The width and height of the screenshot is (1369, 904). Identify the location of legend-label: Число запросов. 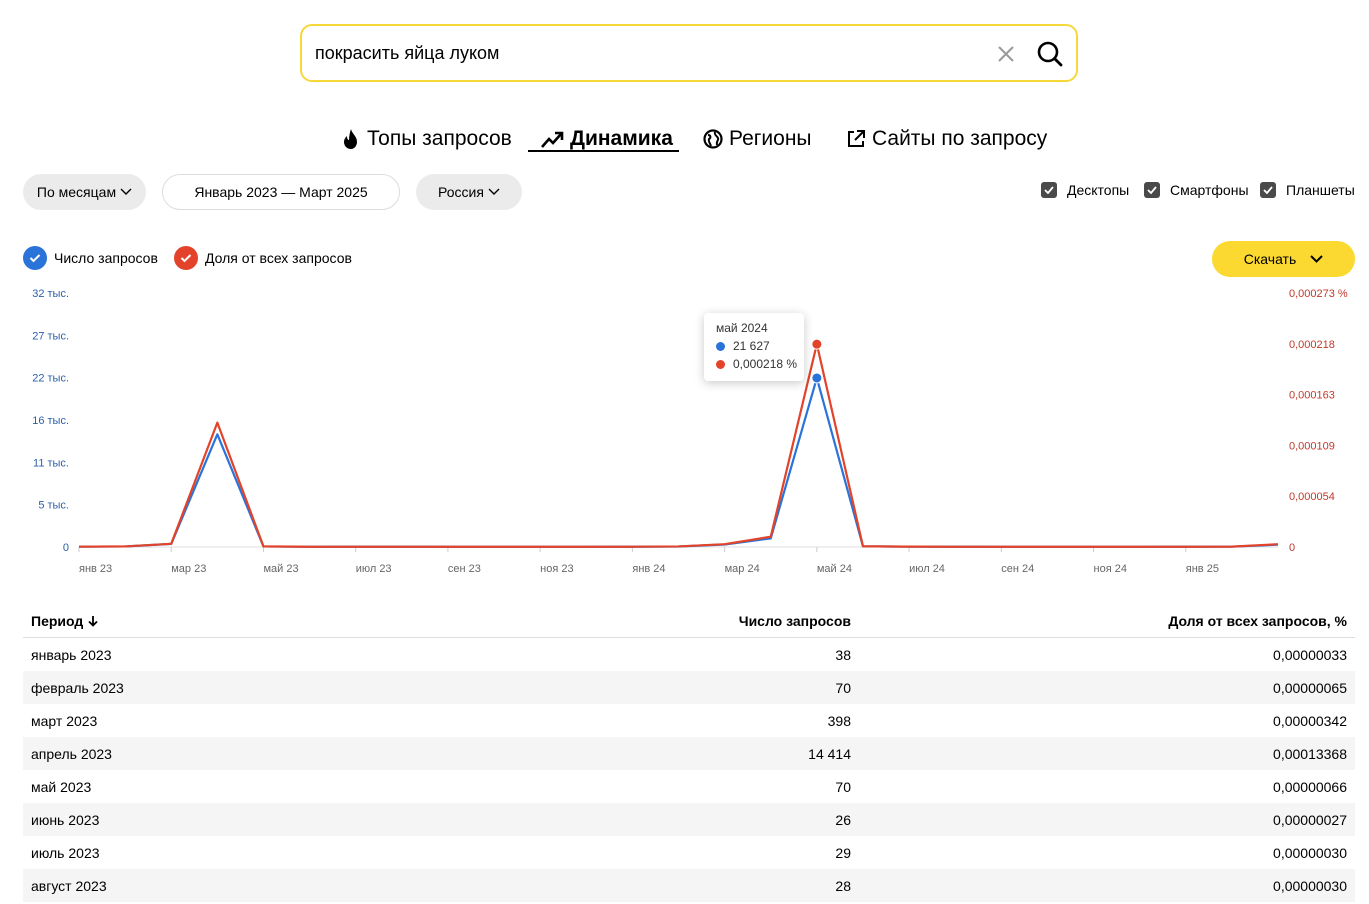
(106, 258).